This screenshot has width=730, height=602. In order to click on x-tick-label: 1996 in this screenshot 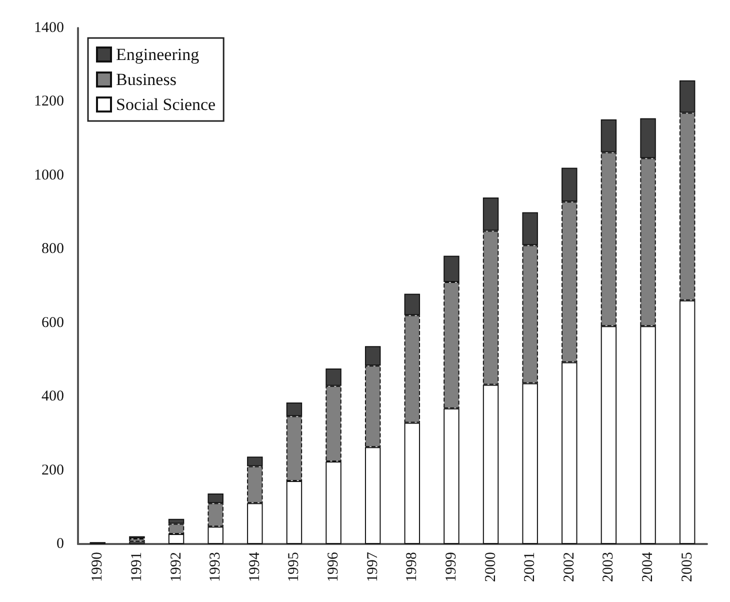, I will do `click(334, 567)`.